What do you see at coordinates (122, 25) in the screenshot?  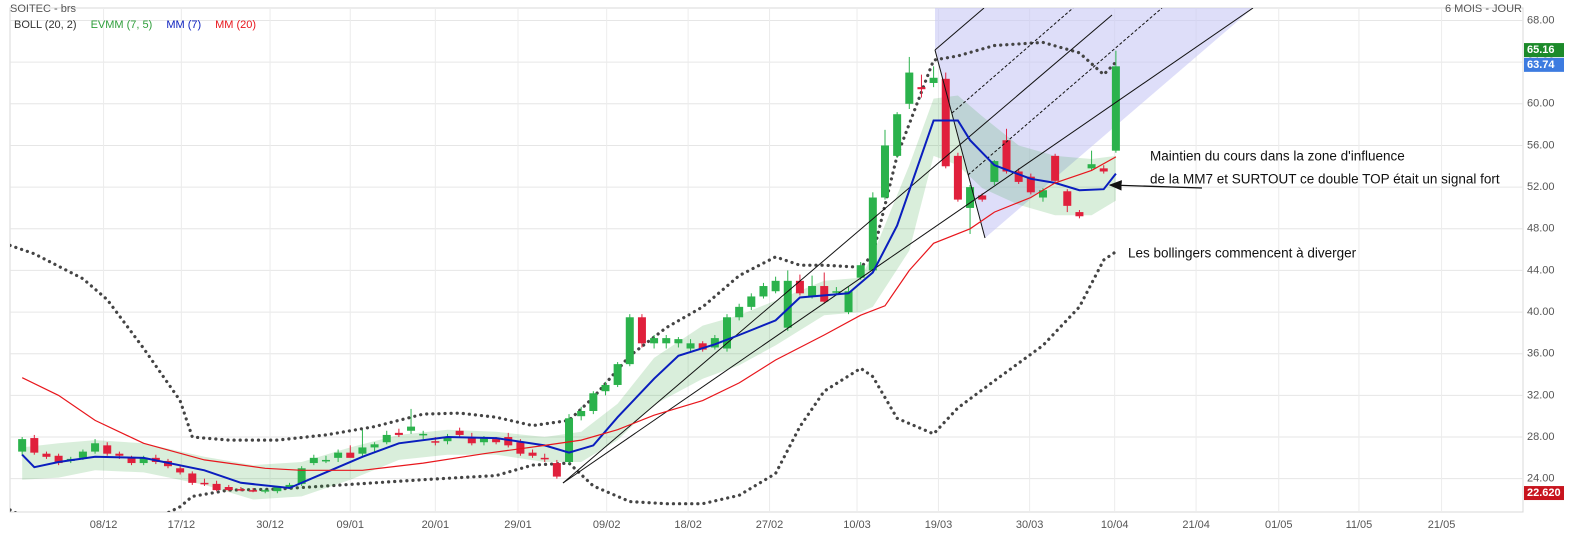 I see `legend-entry: EVMM (7, 5)` at bounding box center [122, 25].